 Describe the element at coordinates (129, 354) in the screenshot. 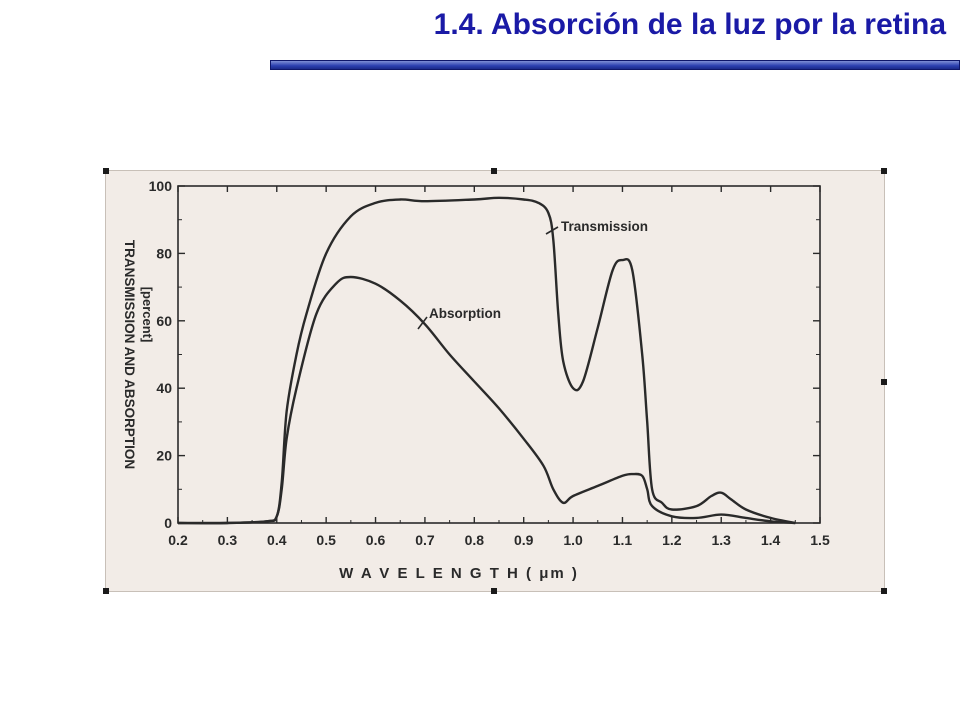

I see `y-axis-label: TRANSMISSION AND ABSORPTION` at that location.